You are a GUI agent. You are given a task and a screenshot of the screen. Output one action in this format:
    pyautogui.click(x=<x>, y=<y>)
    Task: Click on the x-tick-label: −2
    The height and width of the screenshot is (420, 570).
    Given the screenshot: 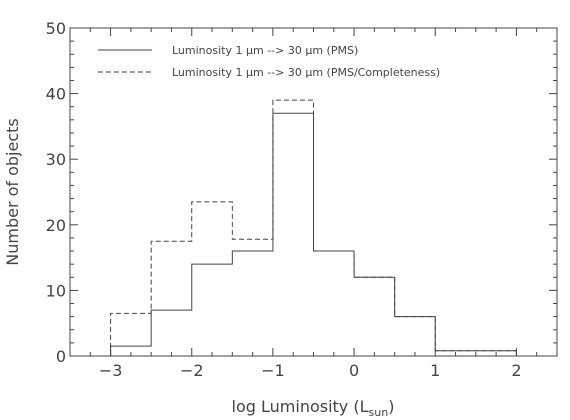 What is the action you would take?
    pyautogui.click(x=192, y=370)
    